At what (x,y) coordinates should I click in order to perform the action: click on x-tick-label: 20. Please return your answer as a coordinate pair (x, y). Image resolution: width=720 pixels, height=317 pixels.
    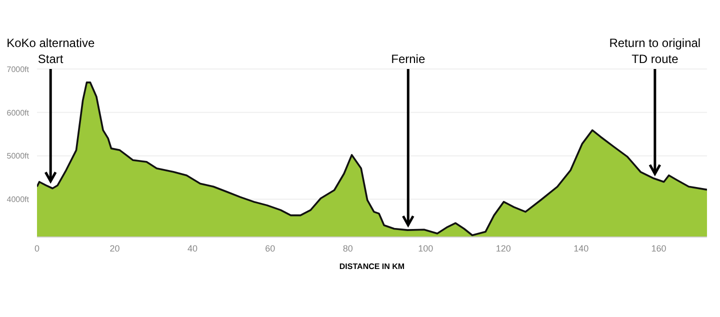
    Looking at the image, I should click on (115, 248).